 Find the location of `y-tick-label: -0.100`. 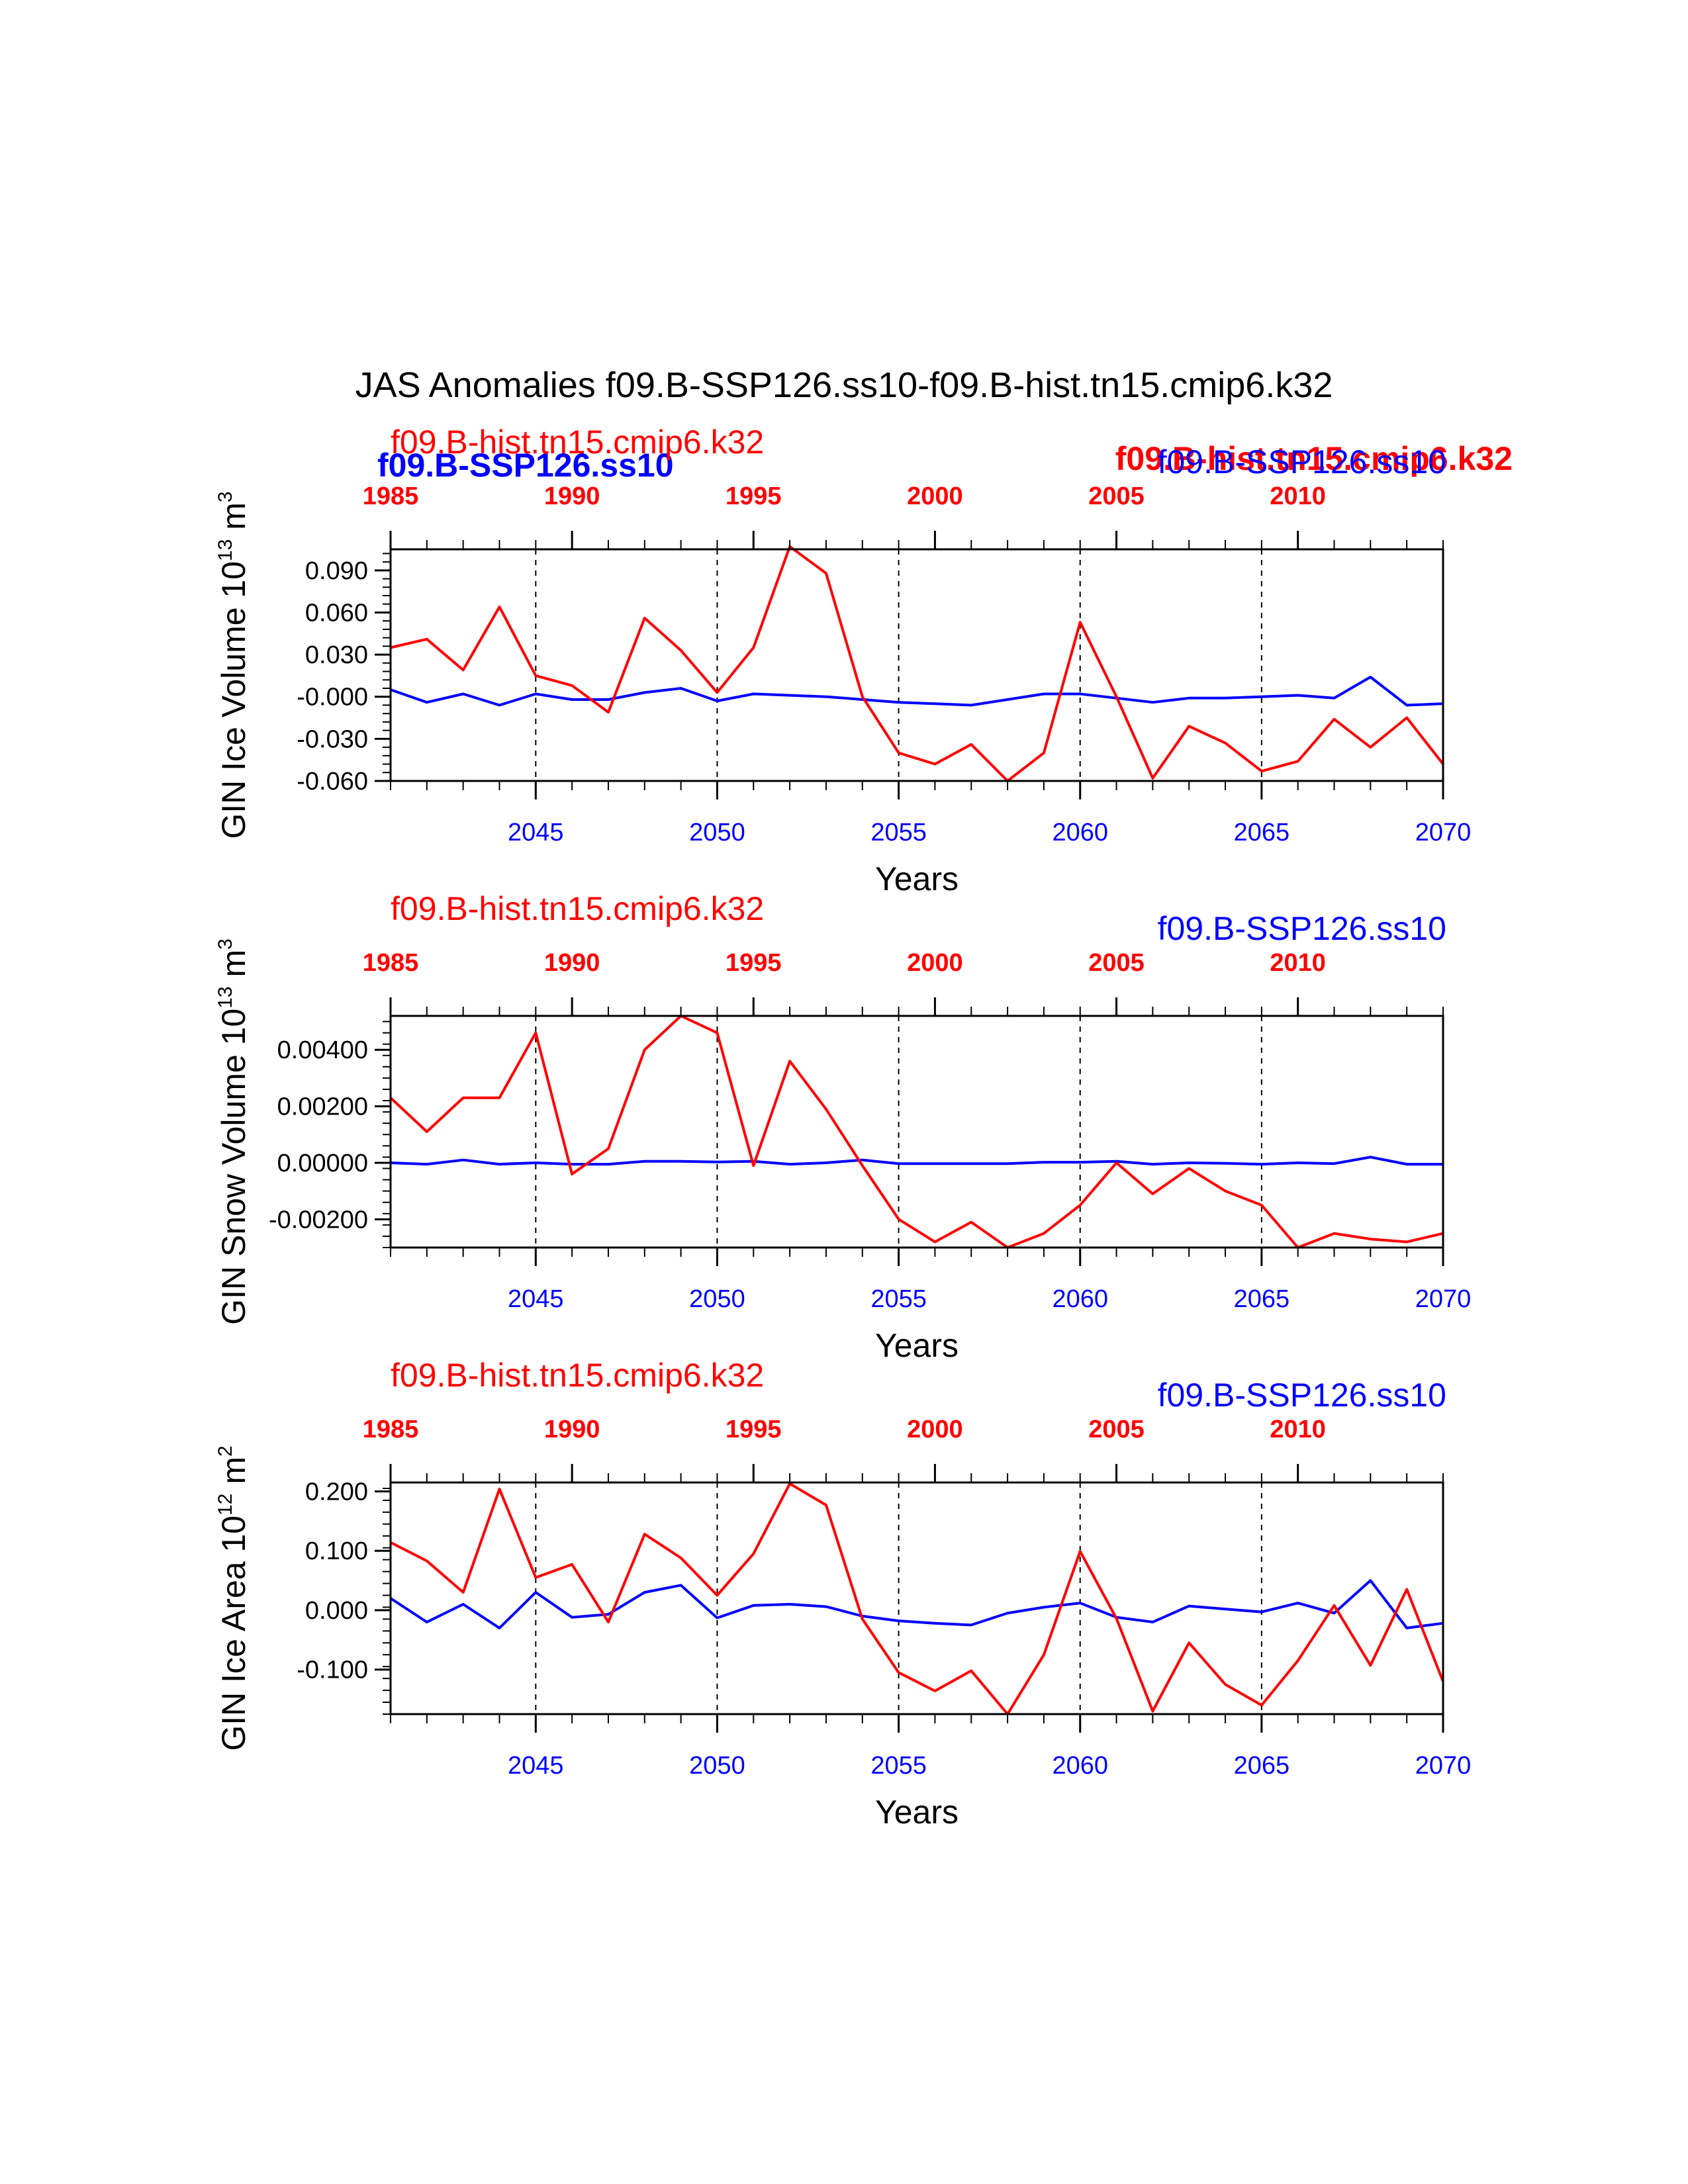

y-tick-label: -0.100 is located at coordinates (332, 1670).